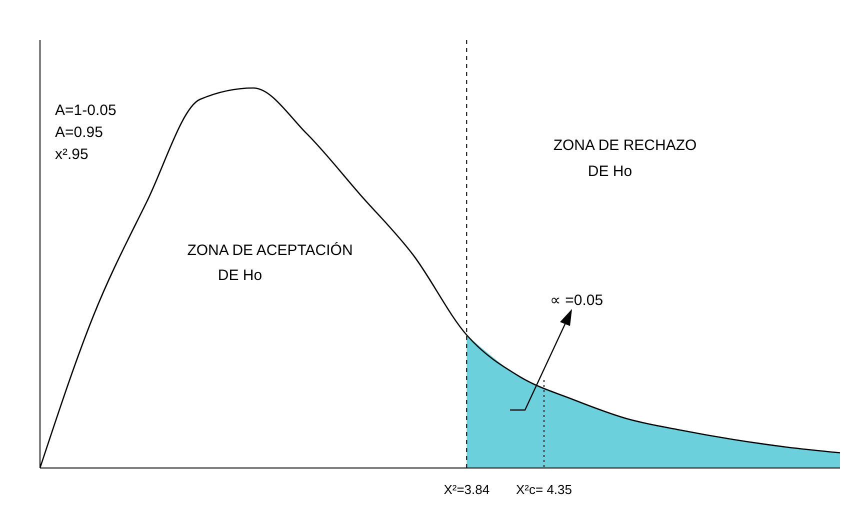 This screenshot has height=507, width=853. I want to click on annotation: ∝ =0.05, so click(577, 300).